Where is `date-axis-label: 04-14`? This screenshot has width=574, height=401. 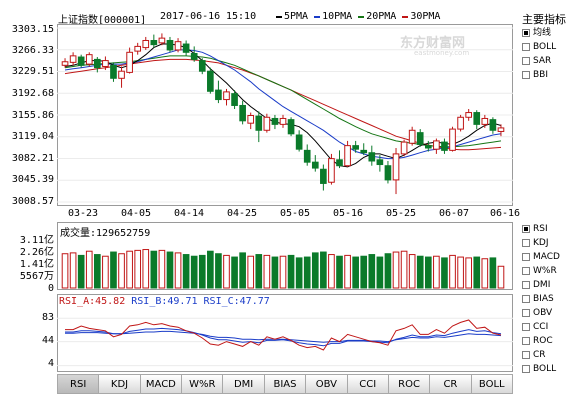 date-axis-label: 04-14 is located at coordinates (189, 213).